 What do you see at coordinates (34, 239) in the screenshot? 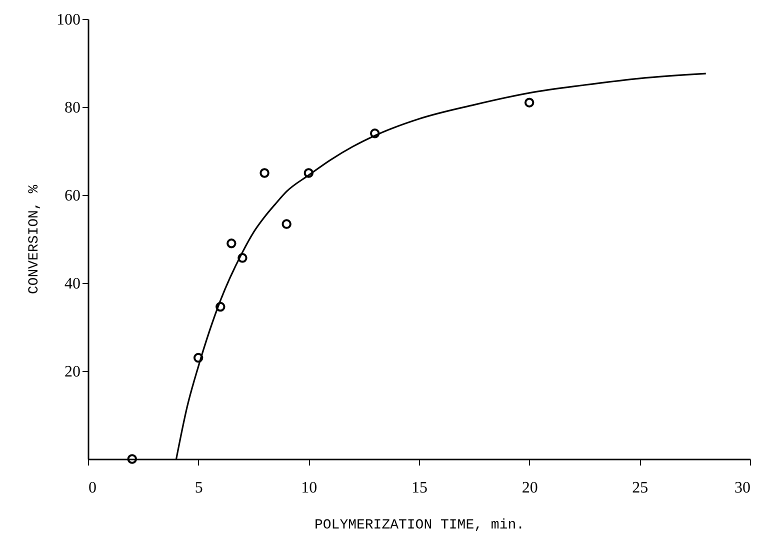
I see `y-axis-title: CONVERSION, %` at bounding box center [34, 239].